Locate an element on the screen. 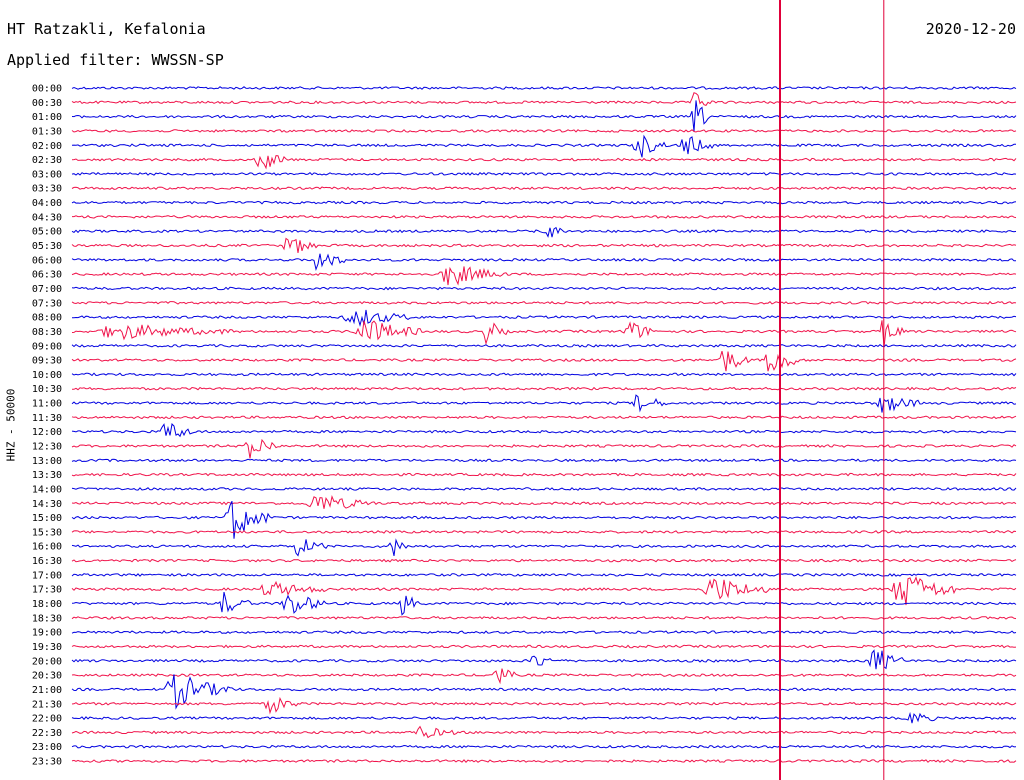 Image resolution: width=1024 pixels, height=780 pixels. tick-label: 13:00 is located at coordinates (47, 461).